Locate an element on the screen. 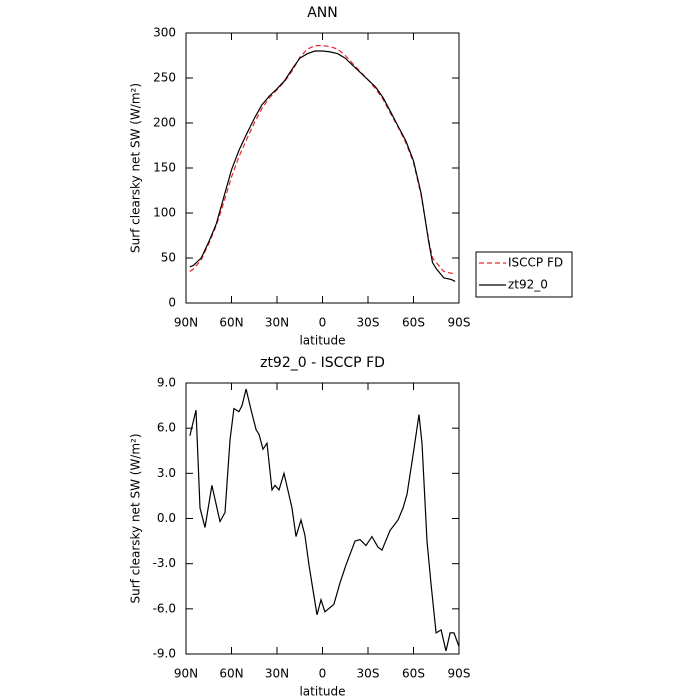  y-tick-label: -6.0 is located at coordinates (164, 608).